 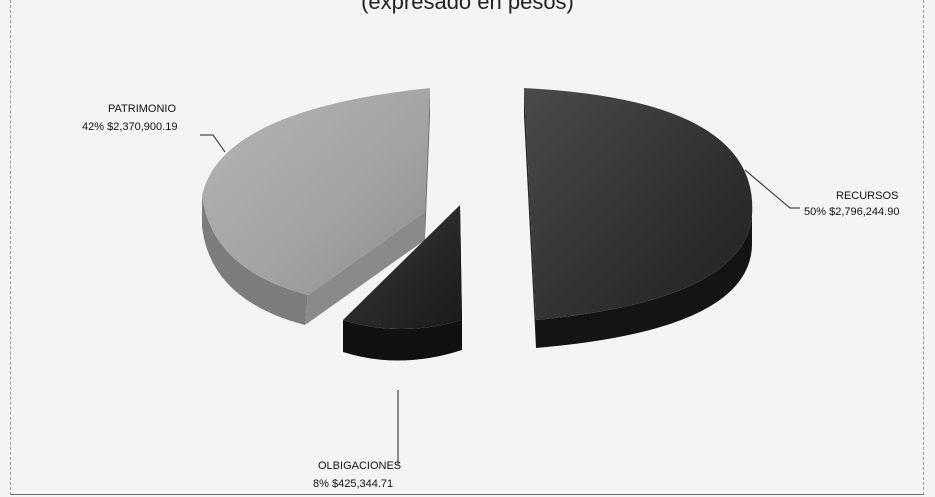 I want to click on slice-olbigaciones-top, so click(x=402, y=267).